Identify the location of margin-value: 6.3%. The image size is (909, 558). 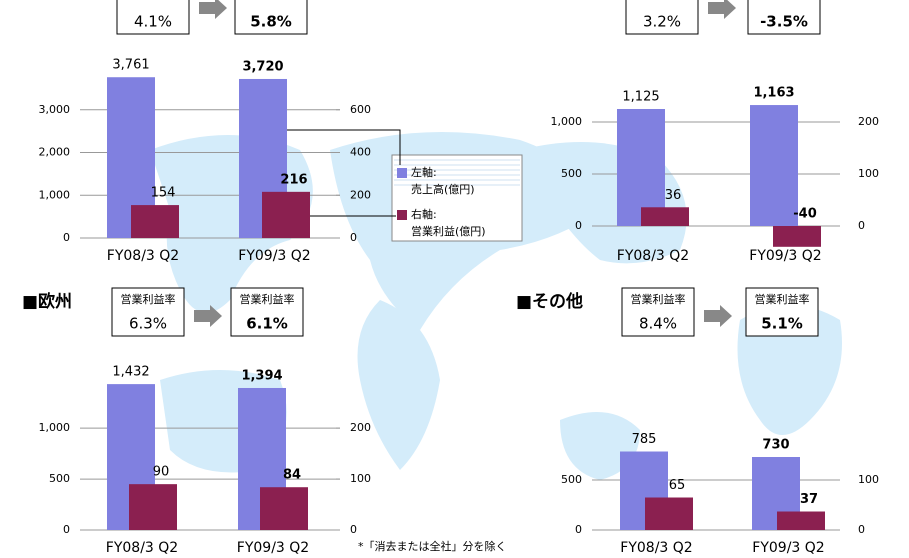
(148, 324).